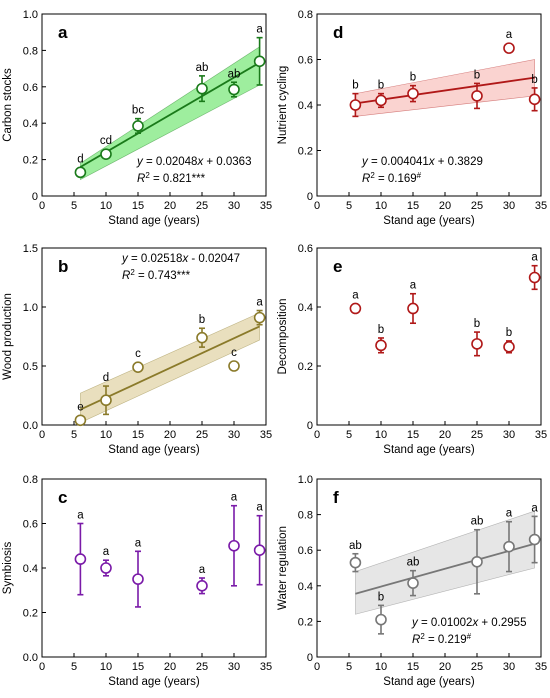 The height and width of the screenshot is (698, 550). What do you see at coordinates (30, 308) in the screenshot?
I see `y-tick-label: 1.0` at bounding box center [30, 308].